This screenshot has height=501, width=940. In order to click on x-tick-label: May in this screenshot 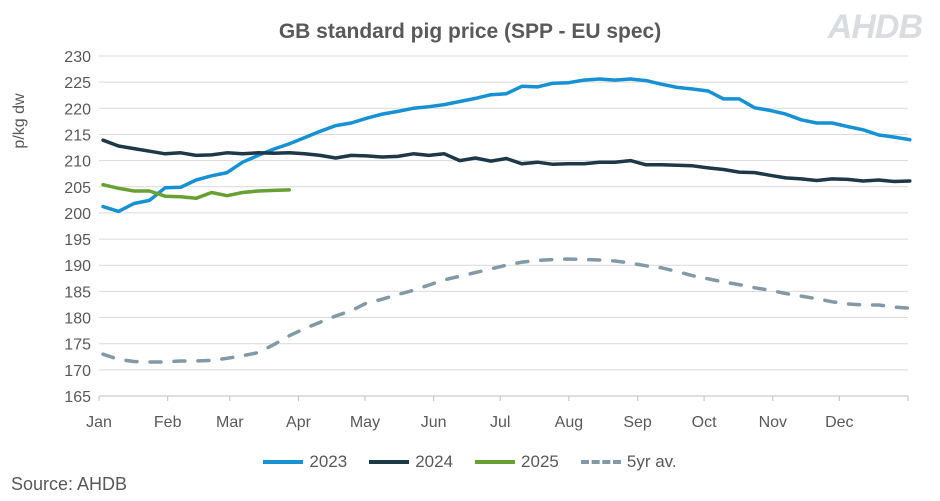, I will do `click(365, 422)`.